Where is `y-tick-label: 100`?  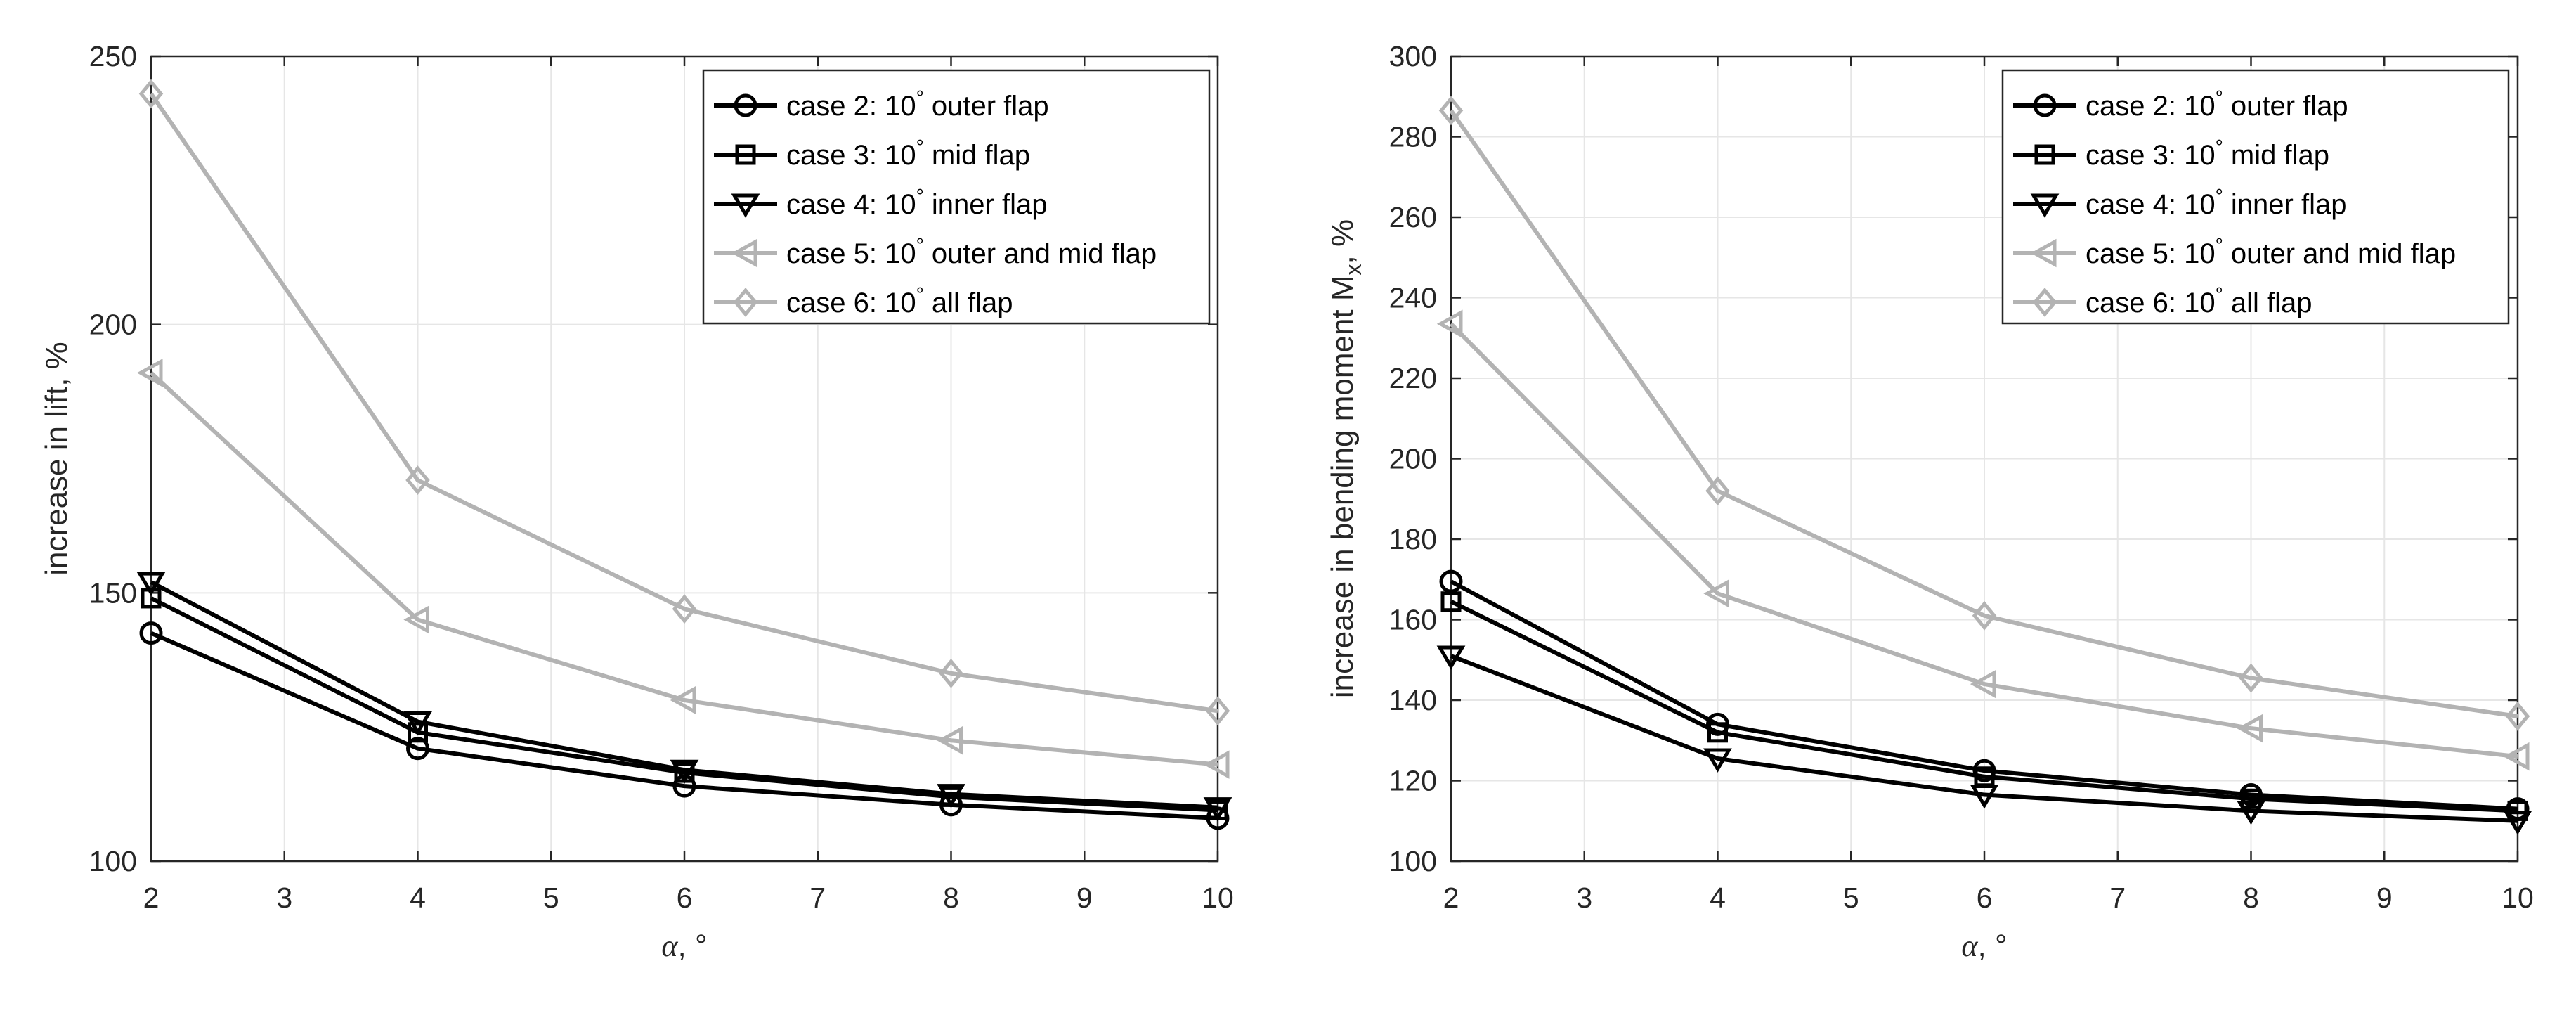
y-tick-label: 100 is located at coordinates (113, 861).